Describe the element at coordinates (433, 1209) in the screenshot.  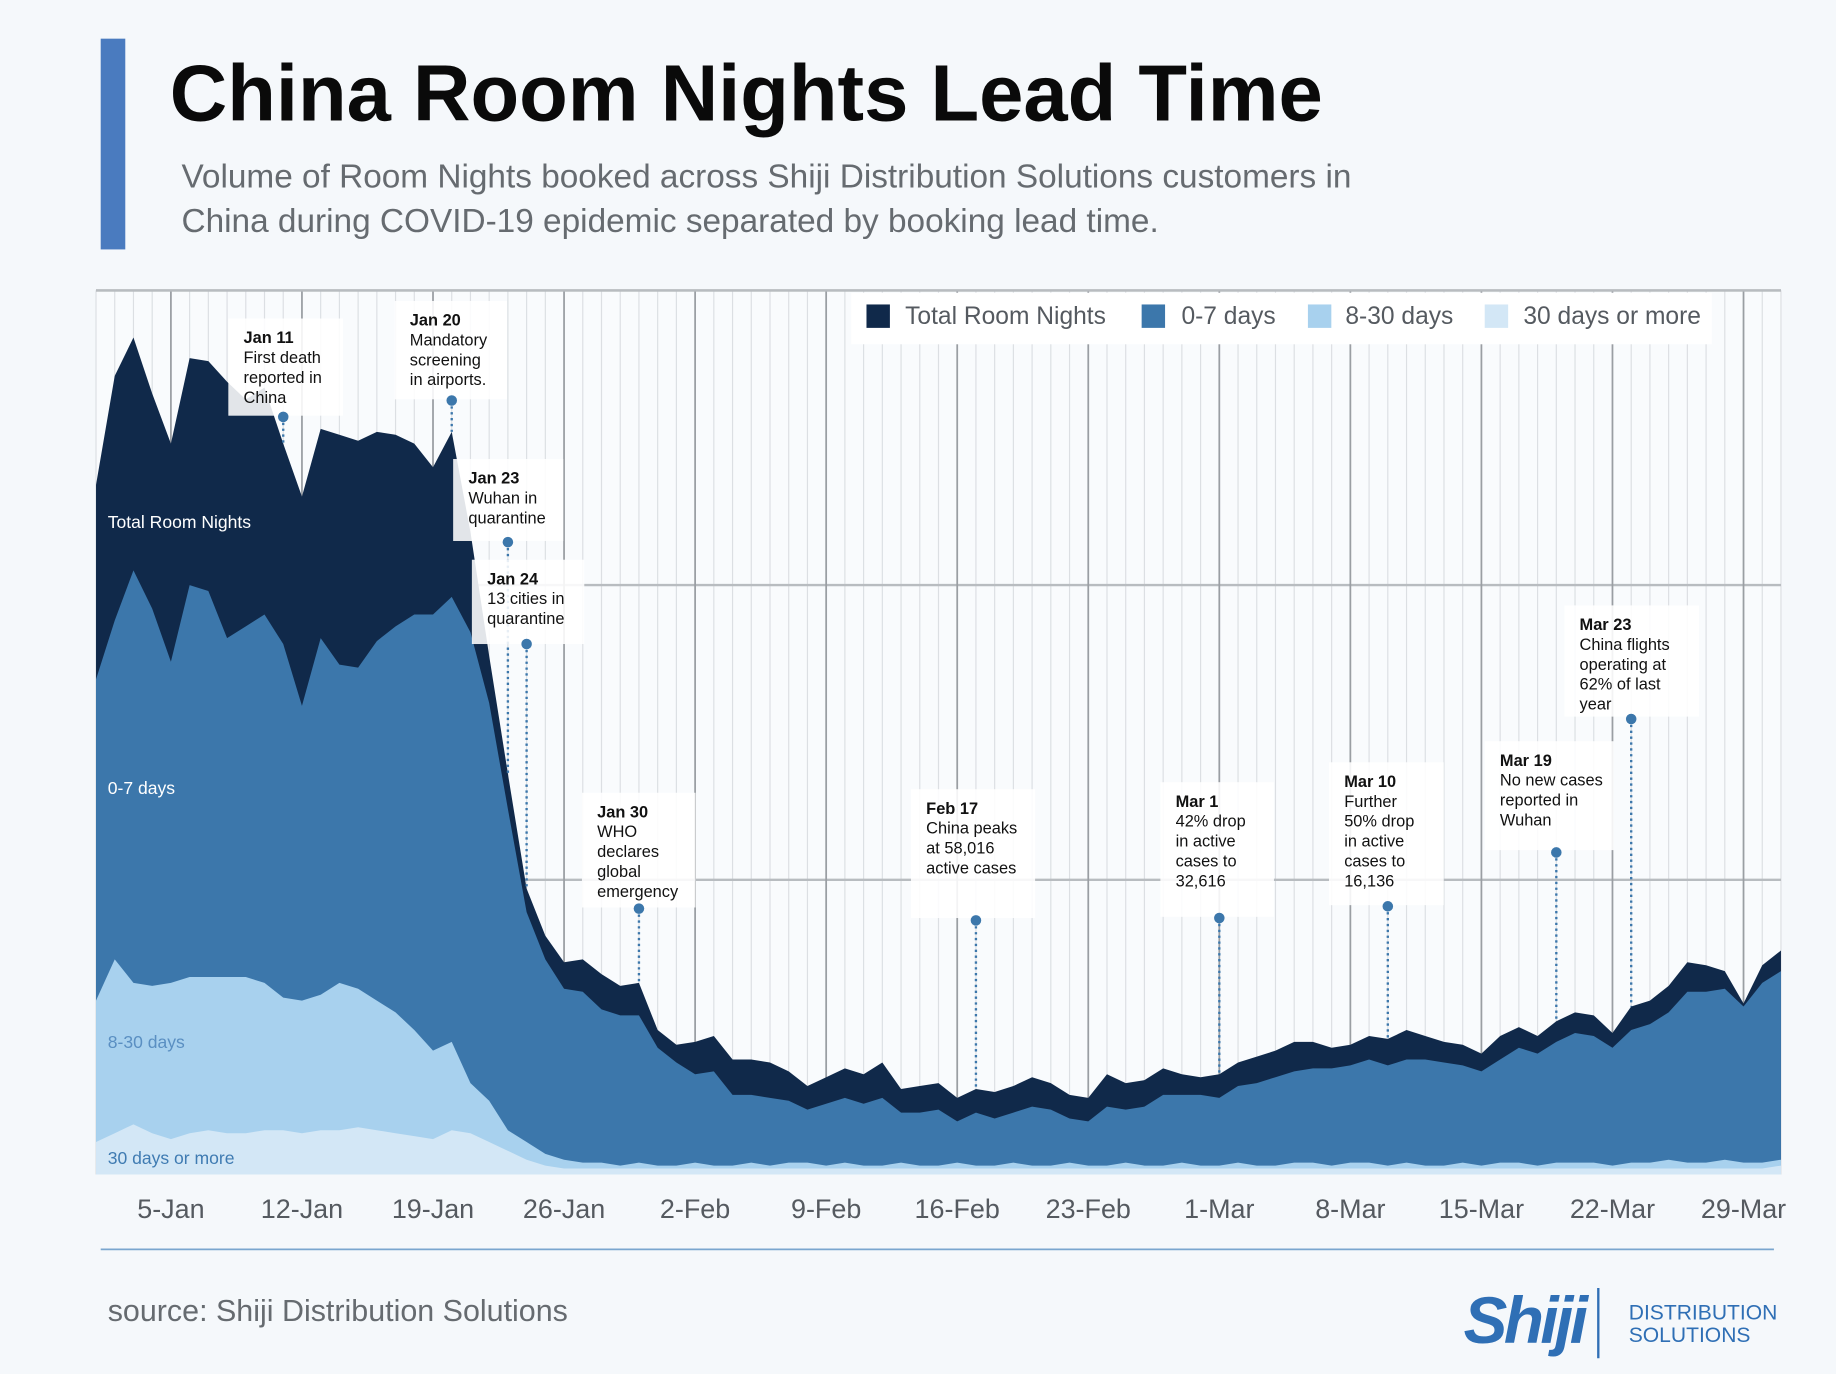
I see `x-tick-label: 19-Jan` at that location.